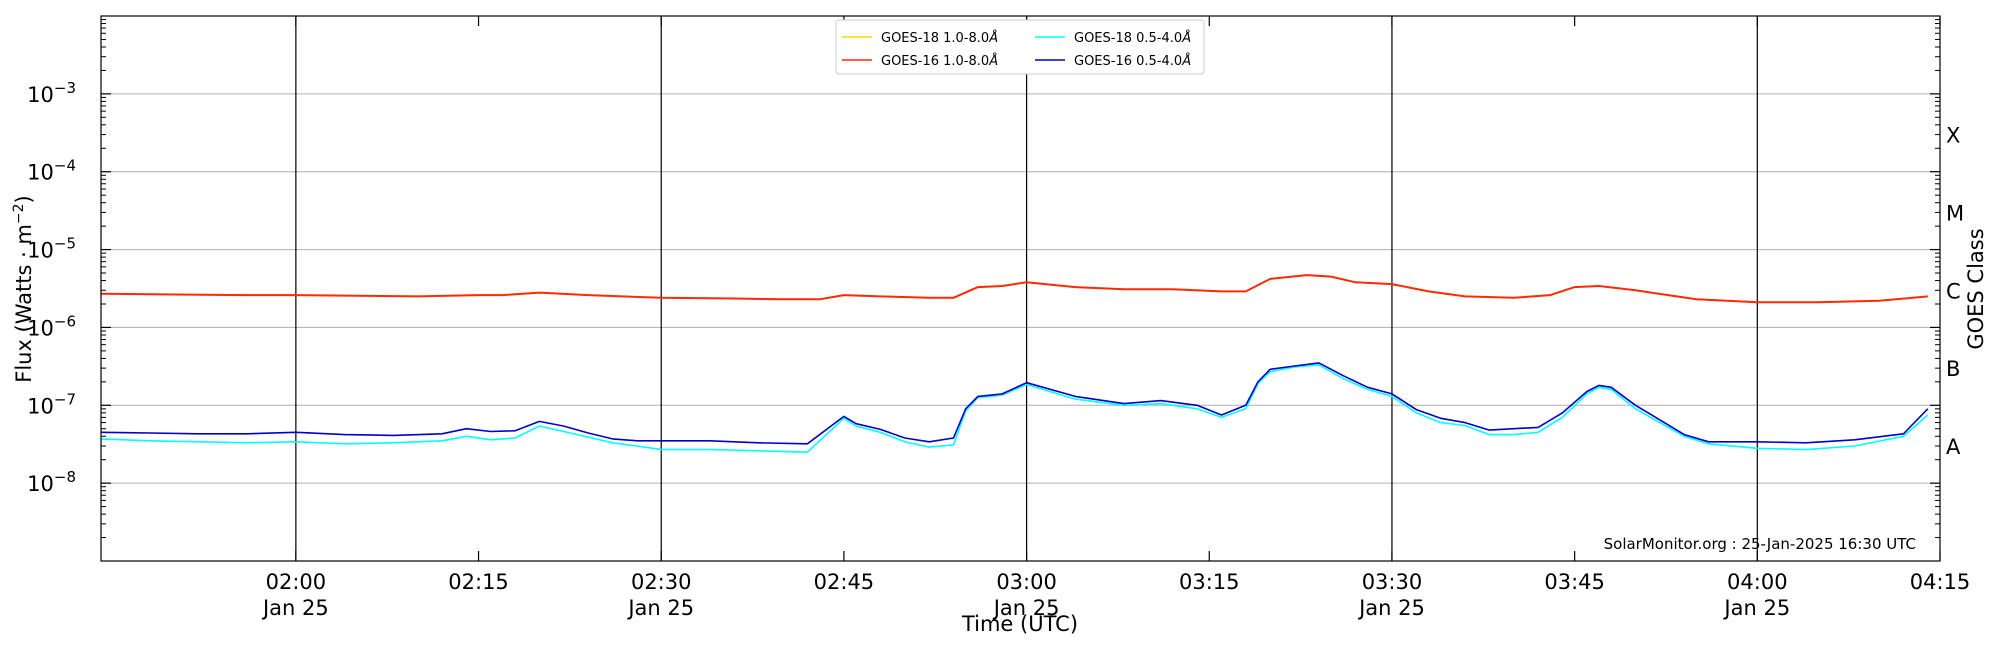 The height and width of the screenshot is (650, 2000). I want to click on y-tick-exponent: −5, so click(65, 244).